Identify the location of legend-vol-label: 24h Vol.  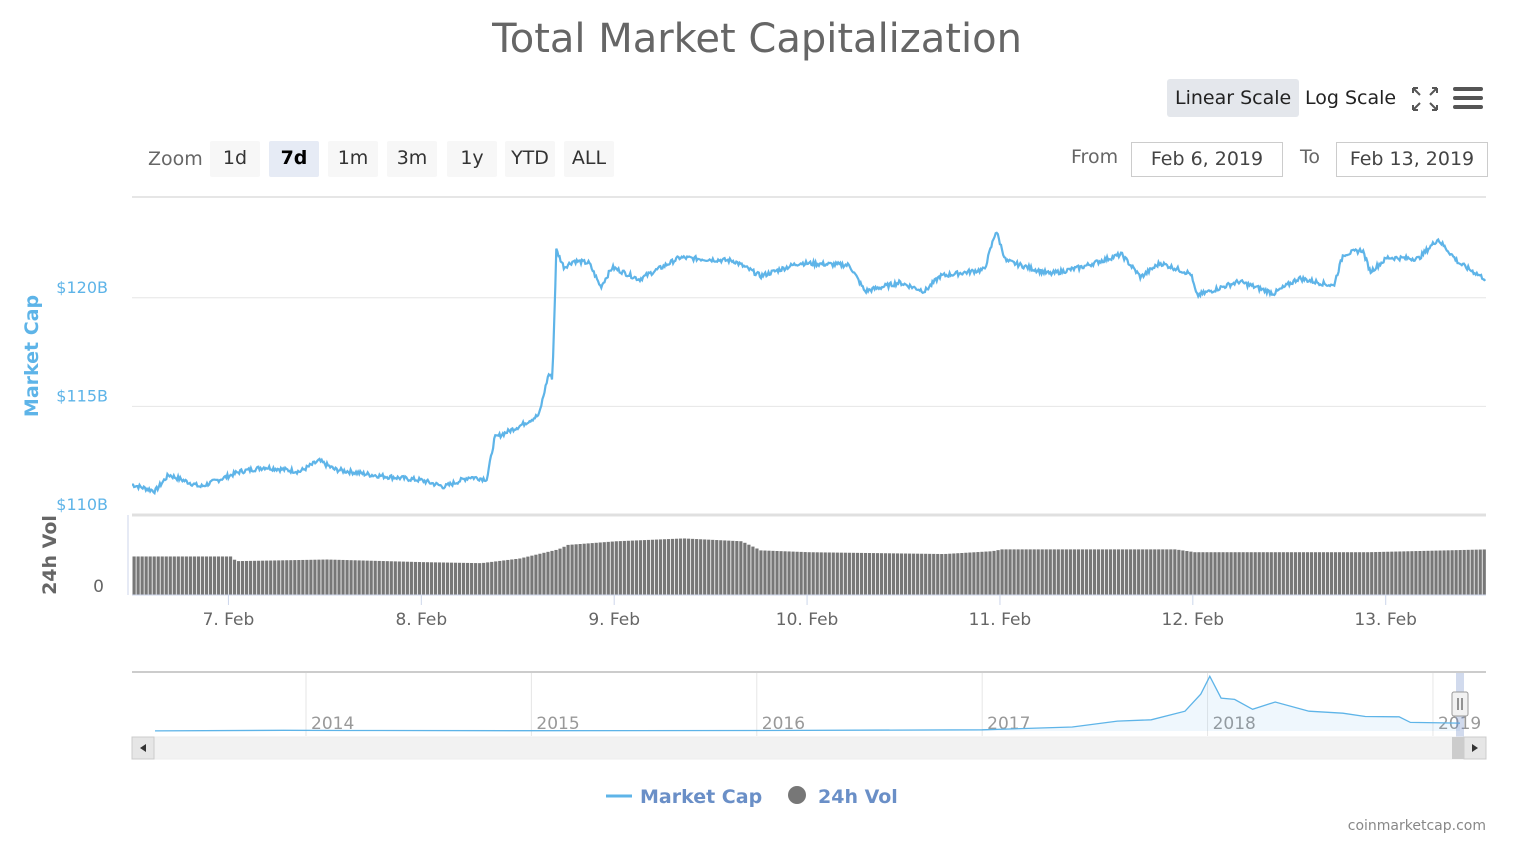
(858, 797).